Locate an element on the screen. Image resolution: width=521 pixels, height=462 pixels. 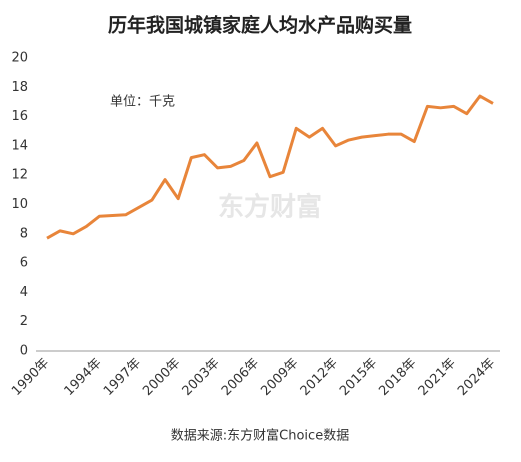
y-tick-label: 4 is located at coordinates (24, 292).